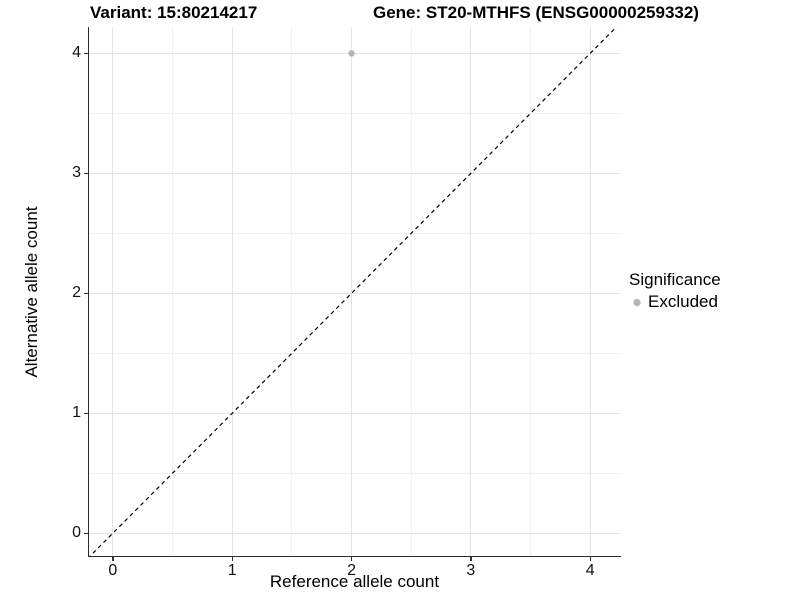 This screenshot has width=800, height=600. What do you see at coordinates (536, 12) in the screenshot?
I see `plot-title-gene: Gene: ST20-MTHFS (ENSG00000259332)` at bounding box center [536, 12].